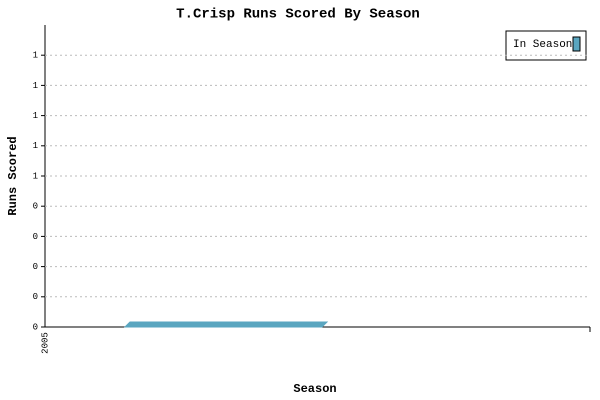 The width and height of the screenshot is (600, 400). What do you see at coordinates (298, 15) in the screenshot?
I see `chart-title: T.Crisp Runs Scored By Season` at bounding box center [298, 15].